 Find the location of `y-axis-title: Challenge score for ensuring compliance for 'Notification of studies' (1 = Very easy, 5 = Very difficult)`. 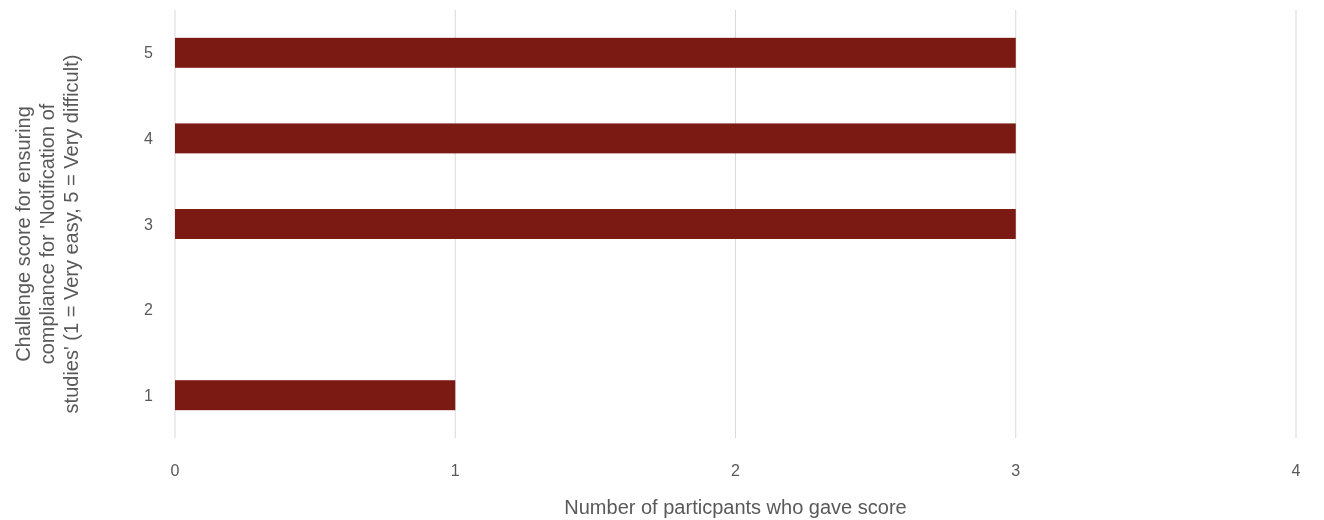

y-axis-title: Challenge score for ensuring compliance for 'Notification of studies' (1 = Very easy, 5 = Very difficult) is located at coordinates (47, 234).